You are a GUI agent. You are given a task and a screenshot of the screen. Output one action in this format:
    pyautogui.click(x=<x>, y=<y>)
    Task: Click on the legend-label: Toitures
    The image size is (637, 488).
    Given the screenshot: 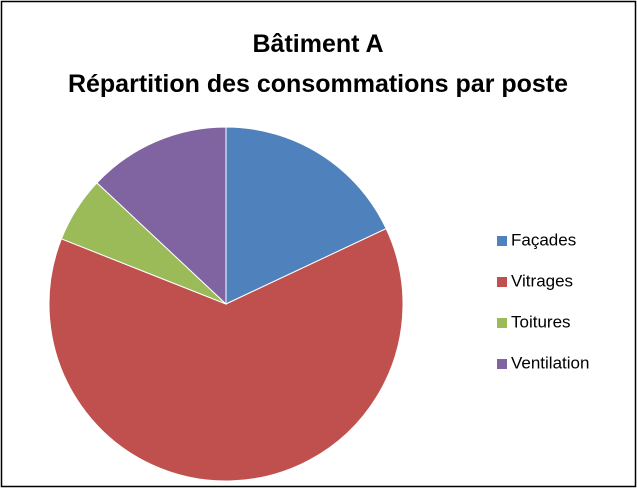 What is the action you would take?
    pyautogui.click(x=541, y=321)
    